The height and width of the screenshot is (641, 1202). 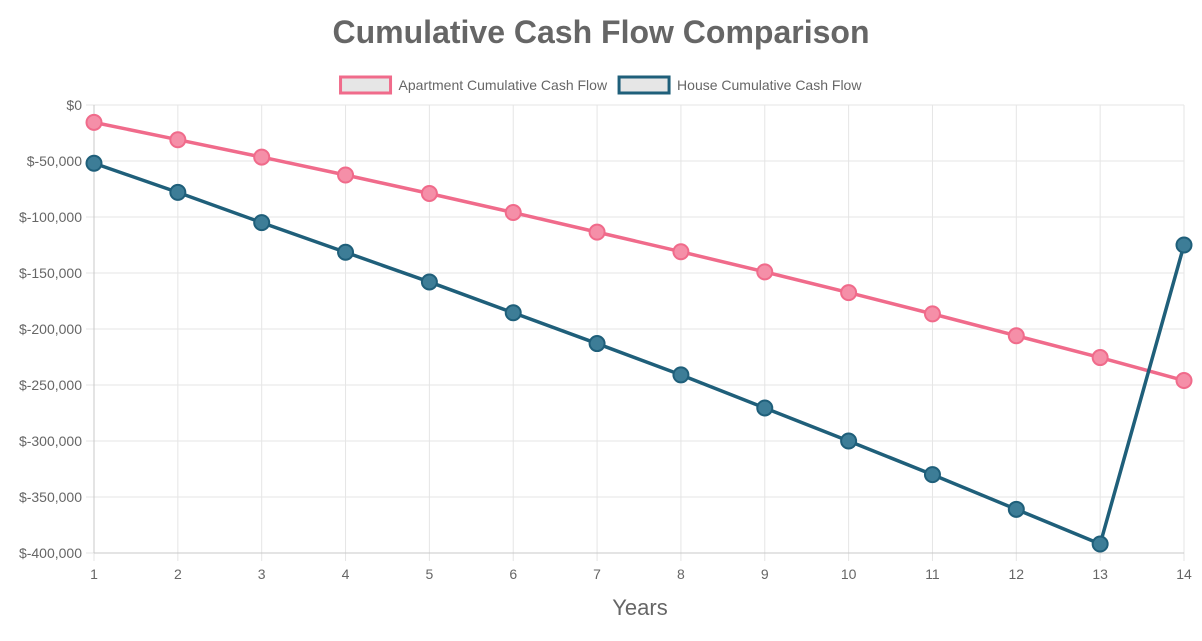 What do you see at coordinates (50, 497) in the screenshot?
I see `y-tick-label: $-350,000` at bounding box center [50, 497].